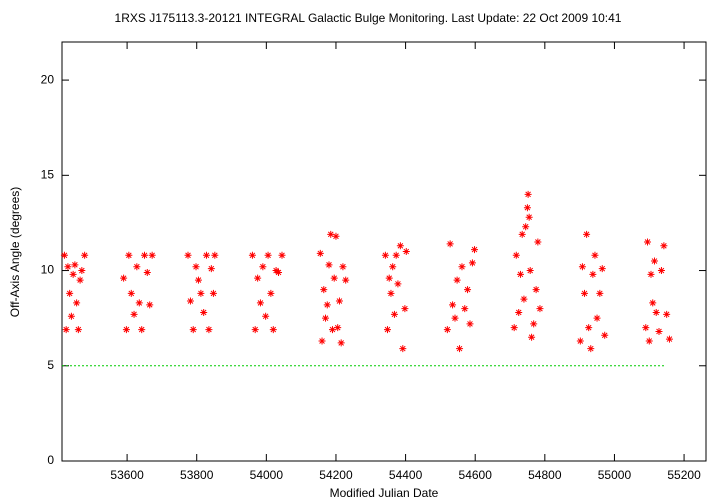 Image resolution: width=720 pixels, height=504 pixels. Describe the element at coordinates (48, 174) in the screenshot. I see `y-tick-label: 15` at that location.